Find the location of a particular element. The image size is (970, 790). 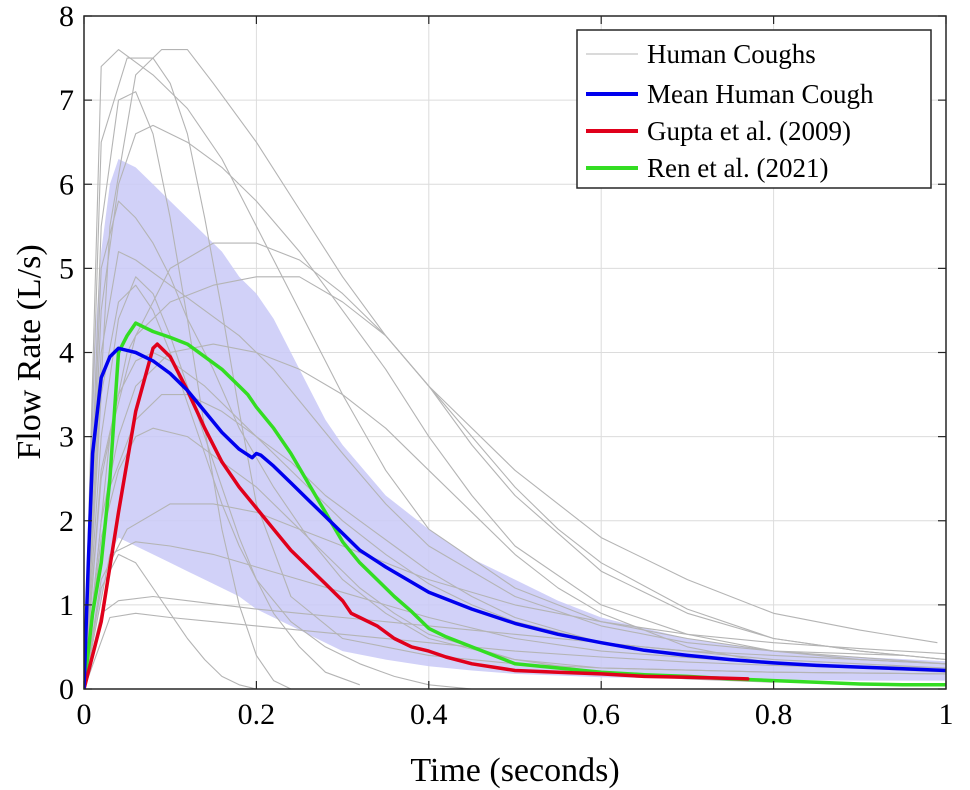

y-tick-label: 7 is located at coordinates (66, 100).